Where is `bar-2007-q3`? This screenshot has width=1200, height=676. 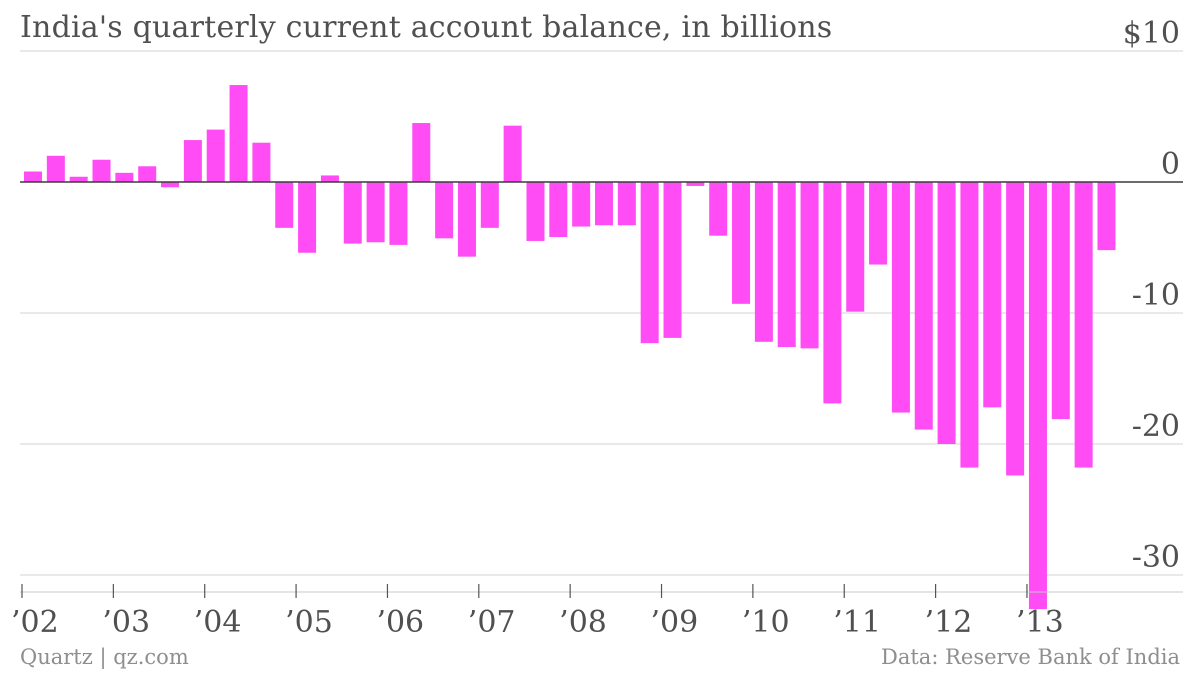
bar-2007-q3 is located at coordinates (535, 211).